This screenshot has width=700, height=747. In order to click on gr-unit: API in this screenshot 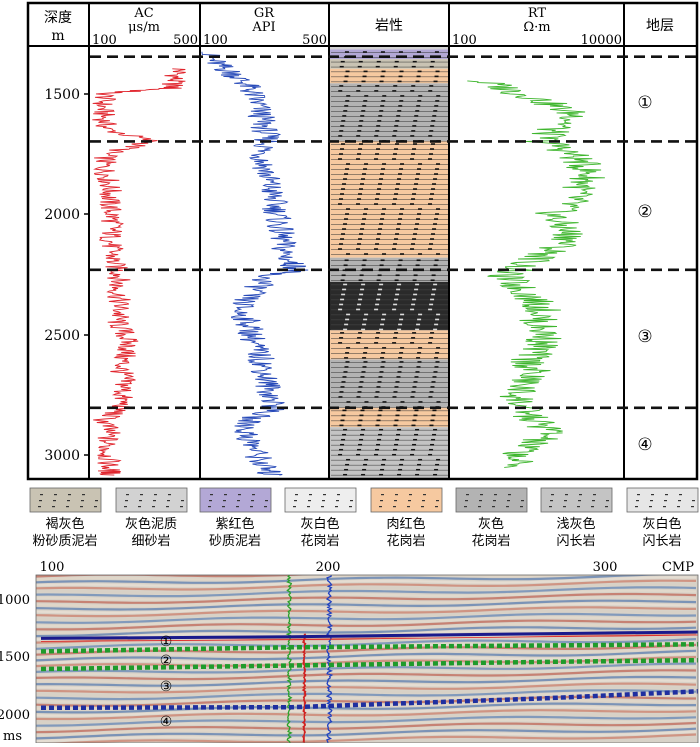, I will do `click(263, 27)`.